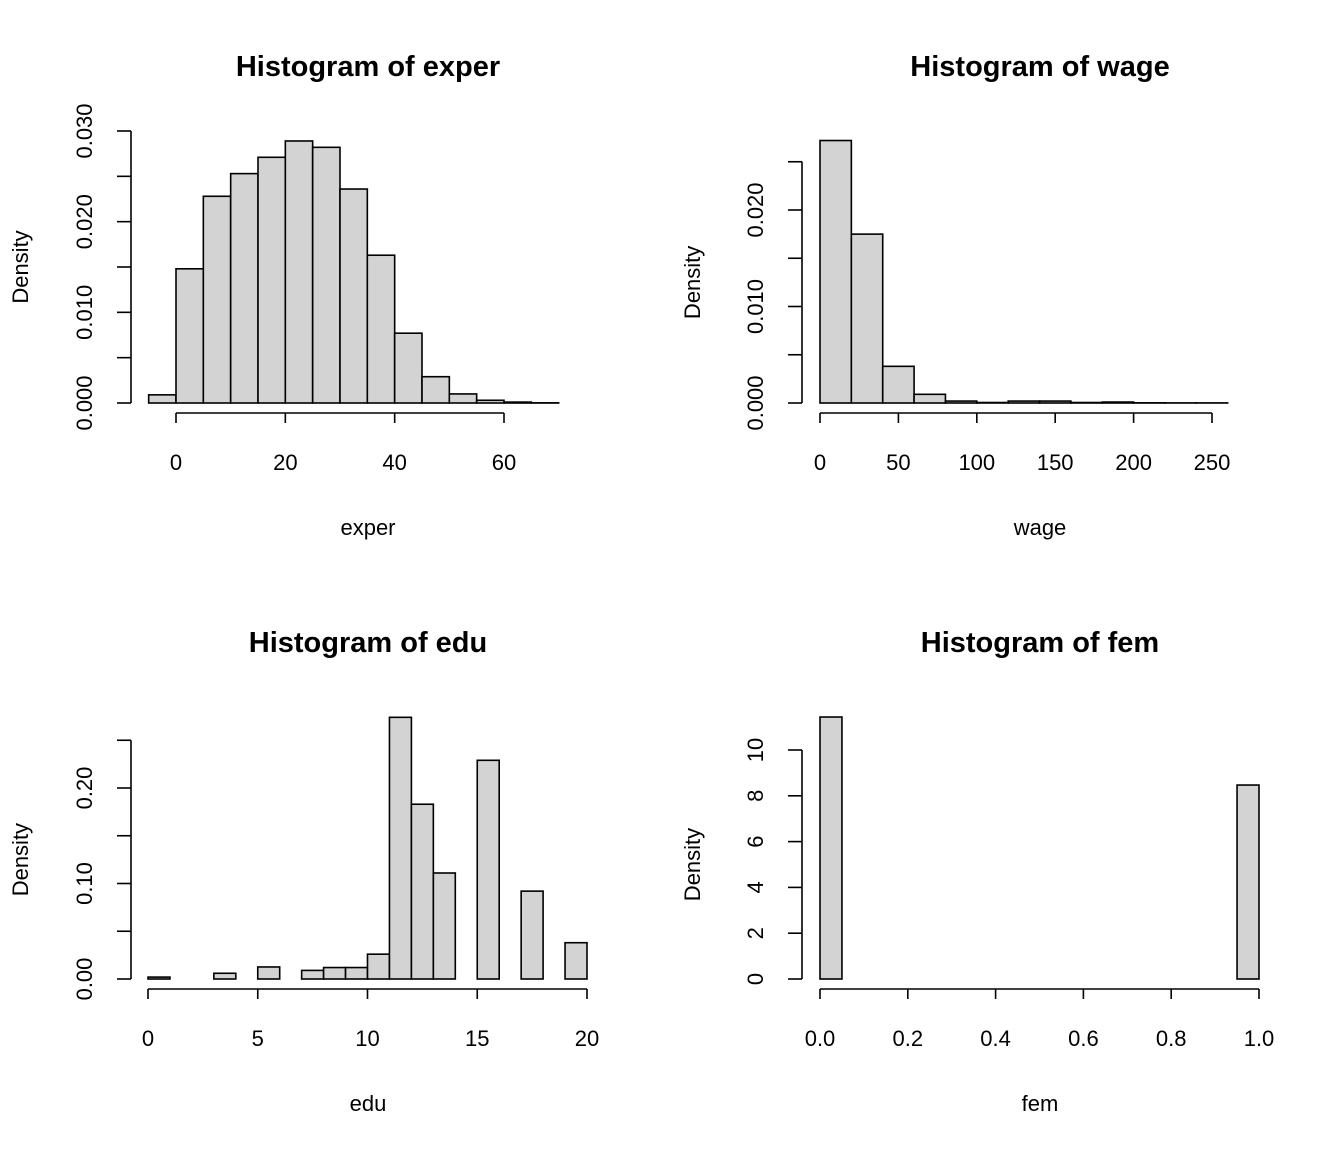  What do you see at coordinates (1083, 1038) in the screenshot?
I see `x-tick-label: 0.6` at bounding box center [1083, 1038].